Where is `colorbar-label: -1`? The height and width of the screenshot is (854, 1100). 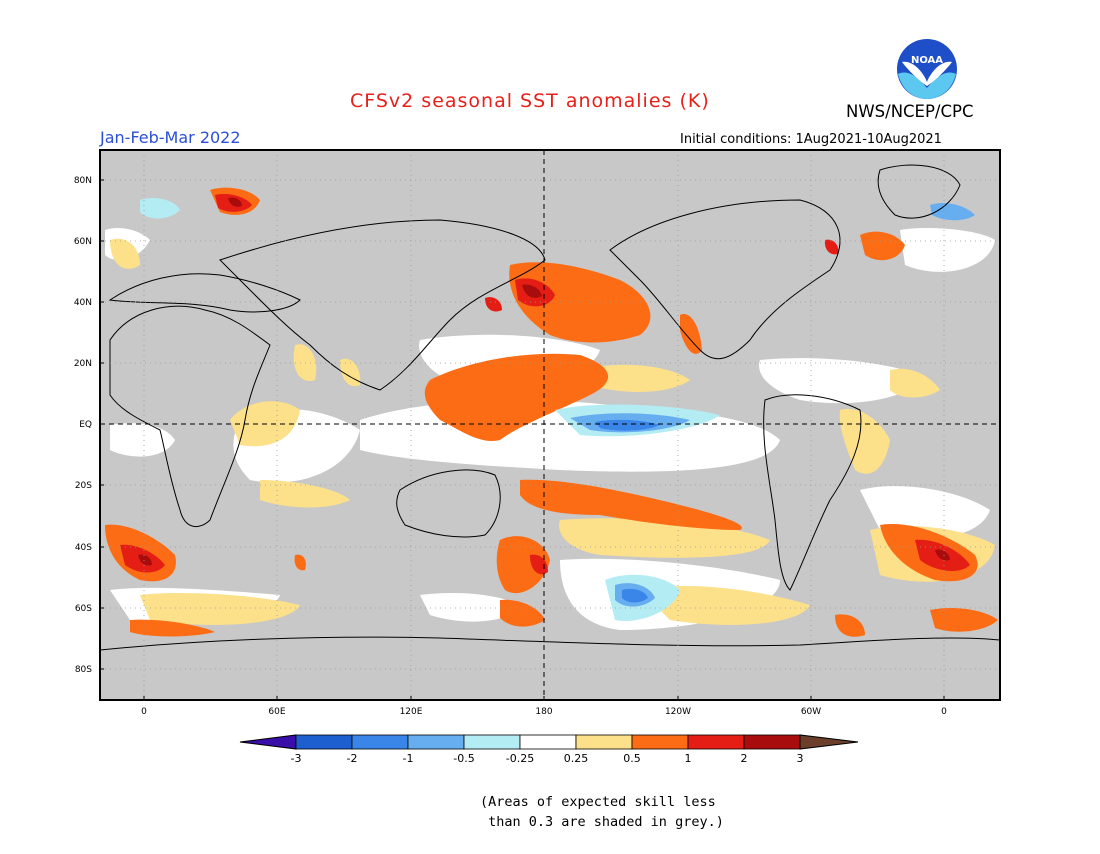 colorbar-label: -1 is located at coordinates (408, 758).